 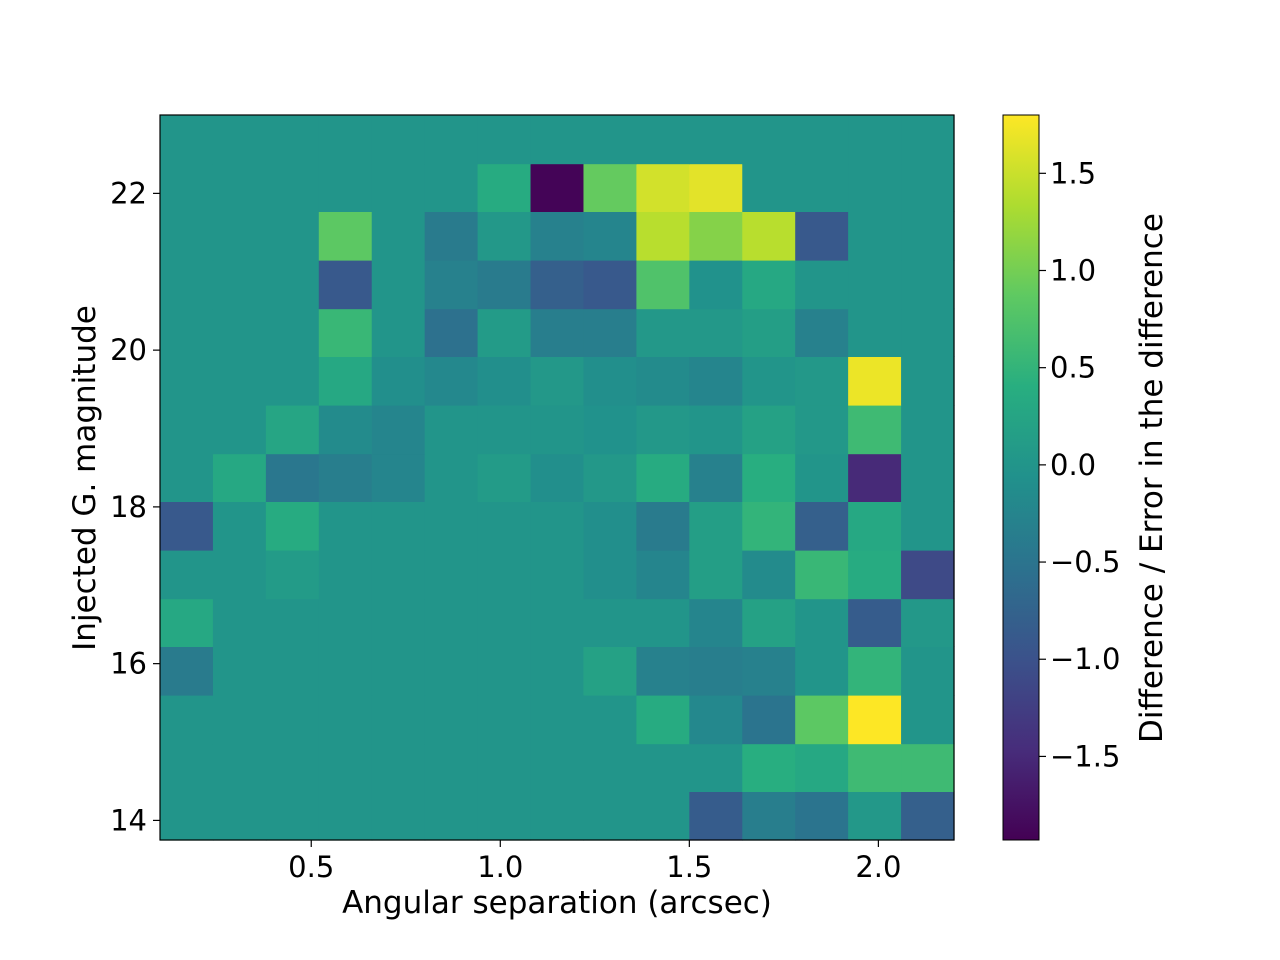 I want to click on y-axis-ticks: 14 16 18 20 22, so click(x=135, y=506).